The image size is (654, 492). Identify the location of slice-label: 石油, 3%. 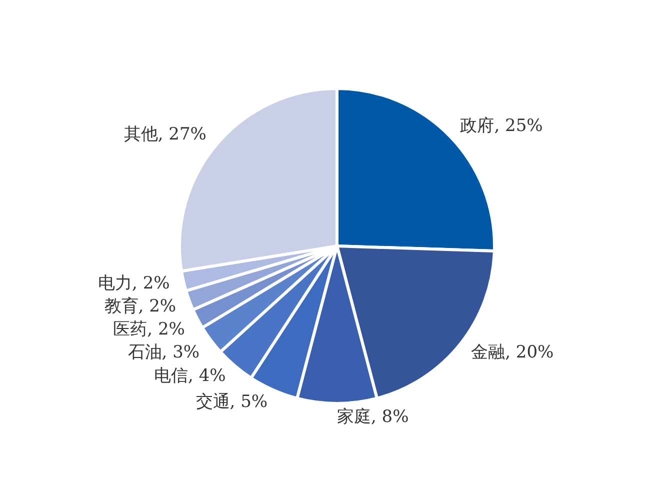
(164, 352).